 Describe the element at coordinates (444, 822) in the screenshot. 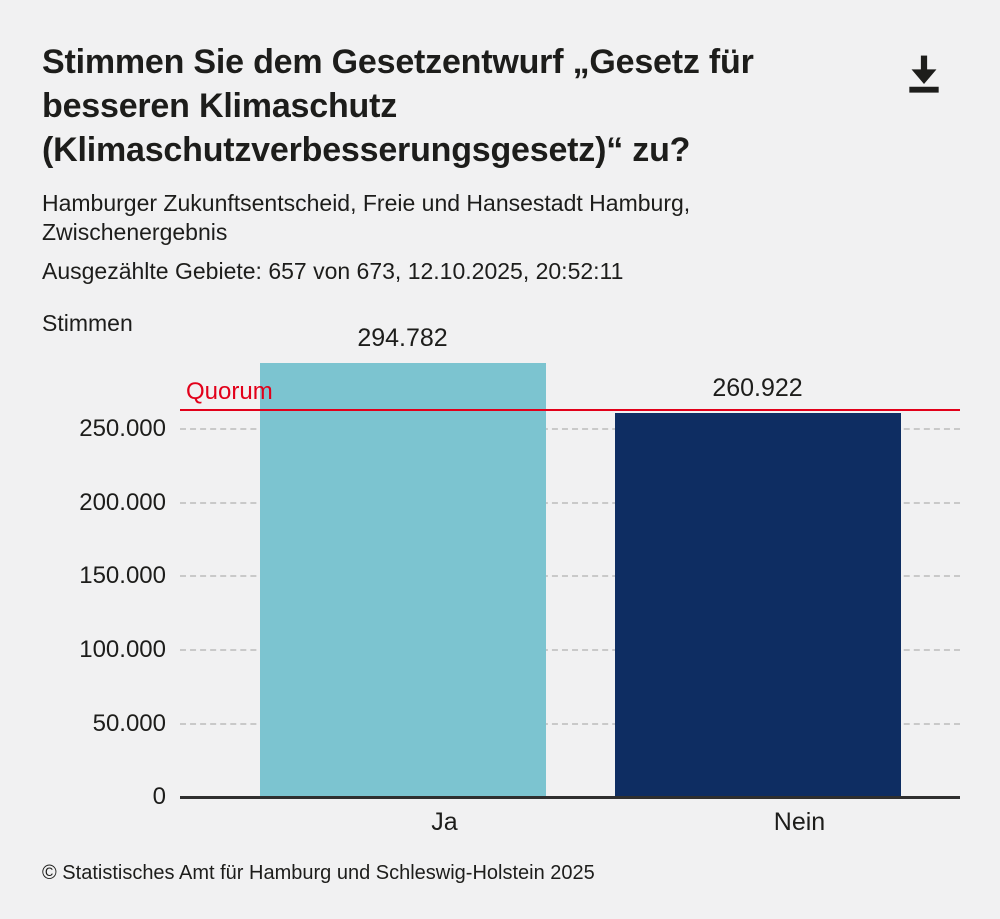

I see `x-category-label: Ja` at that location.